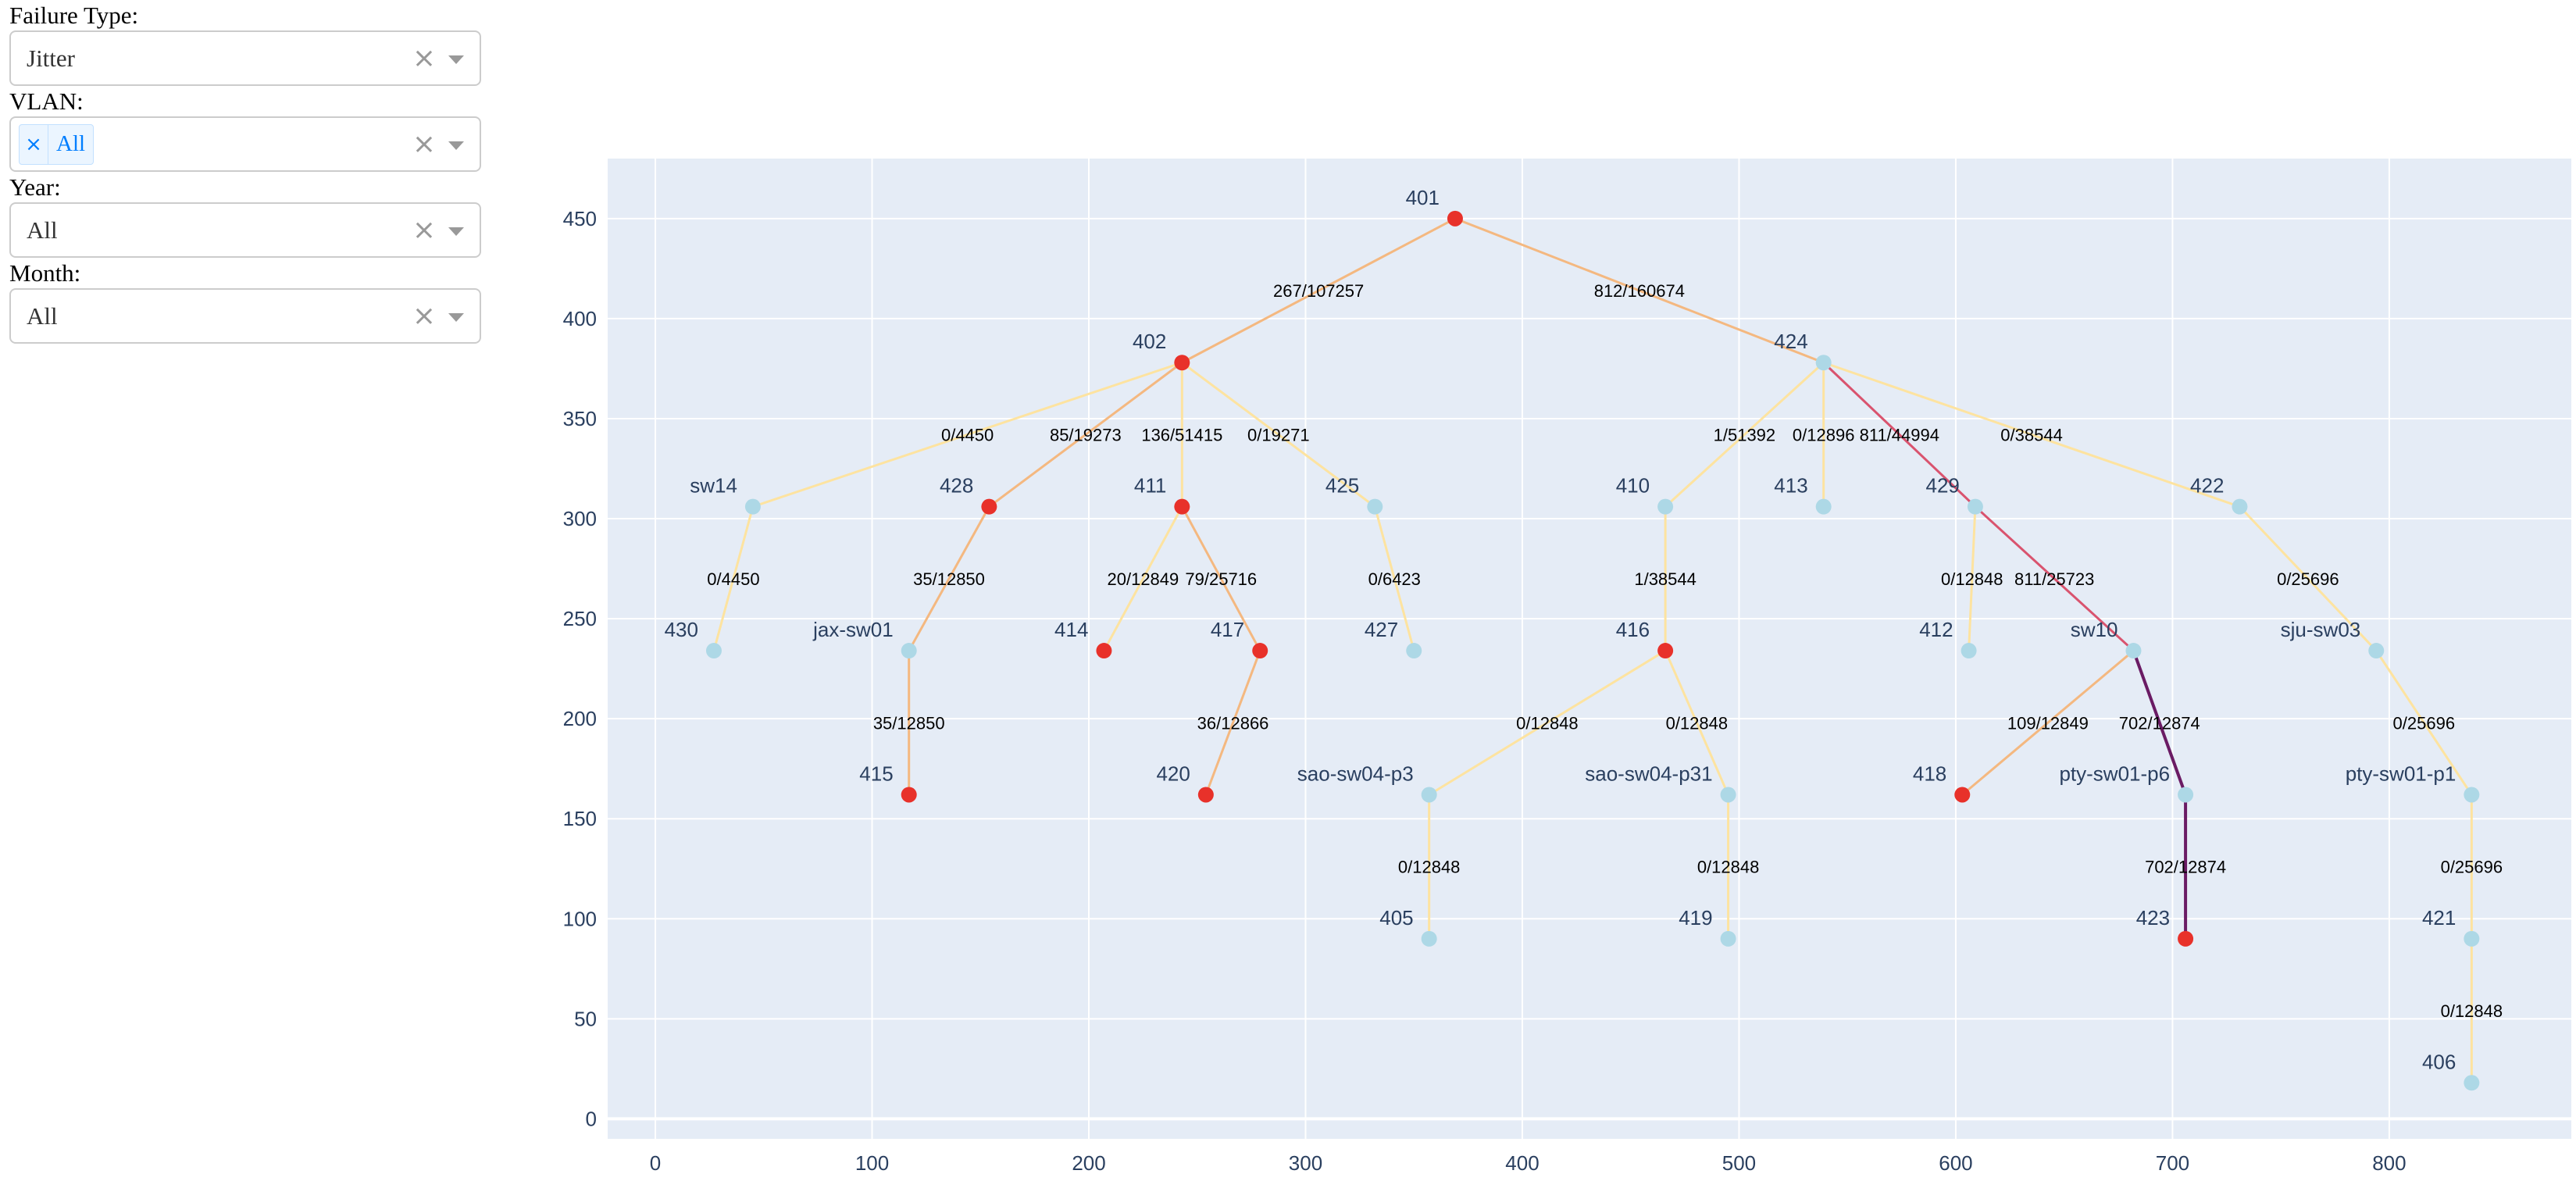 This screenshot has width=2576, height=1181. Describe the element at coordinates (967, 434) in the screenshot. I see `edge-402-sw14` at that location.